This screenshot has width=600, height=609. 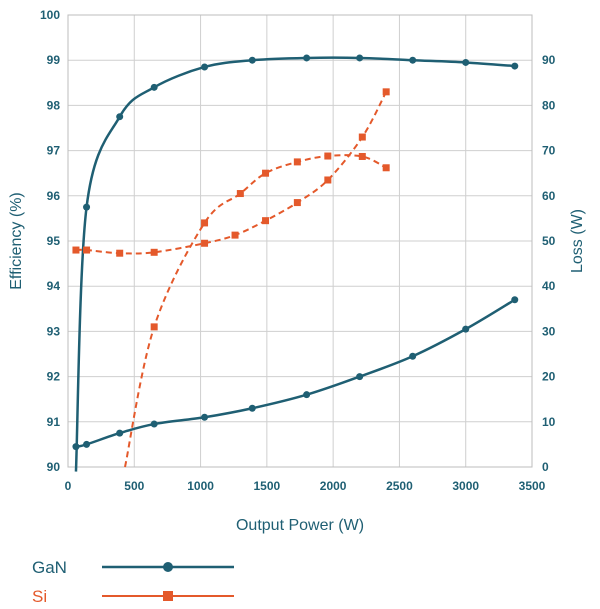 What do you see at coordinates (549, 105) in the screenshot?
I see `y2-tick-label: 80` at bounding box center [549, 105].